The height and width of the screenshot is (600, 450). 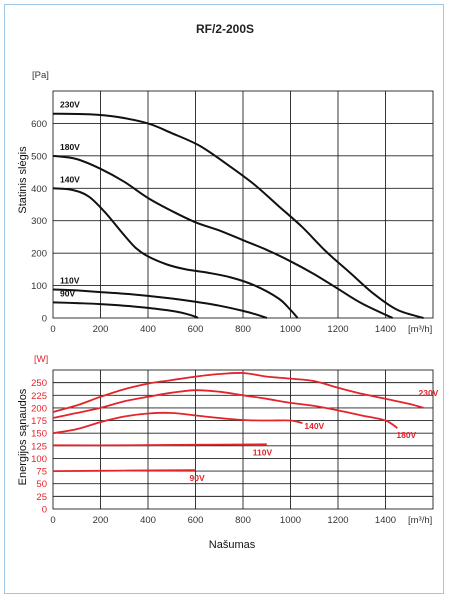 What do you see at coordinates (23, 180) in the screenshot?
I see `top-y-axis-title: Statinis slėgis` at bounding box center [23, 180].